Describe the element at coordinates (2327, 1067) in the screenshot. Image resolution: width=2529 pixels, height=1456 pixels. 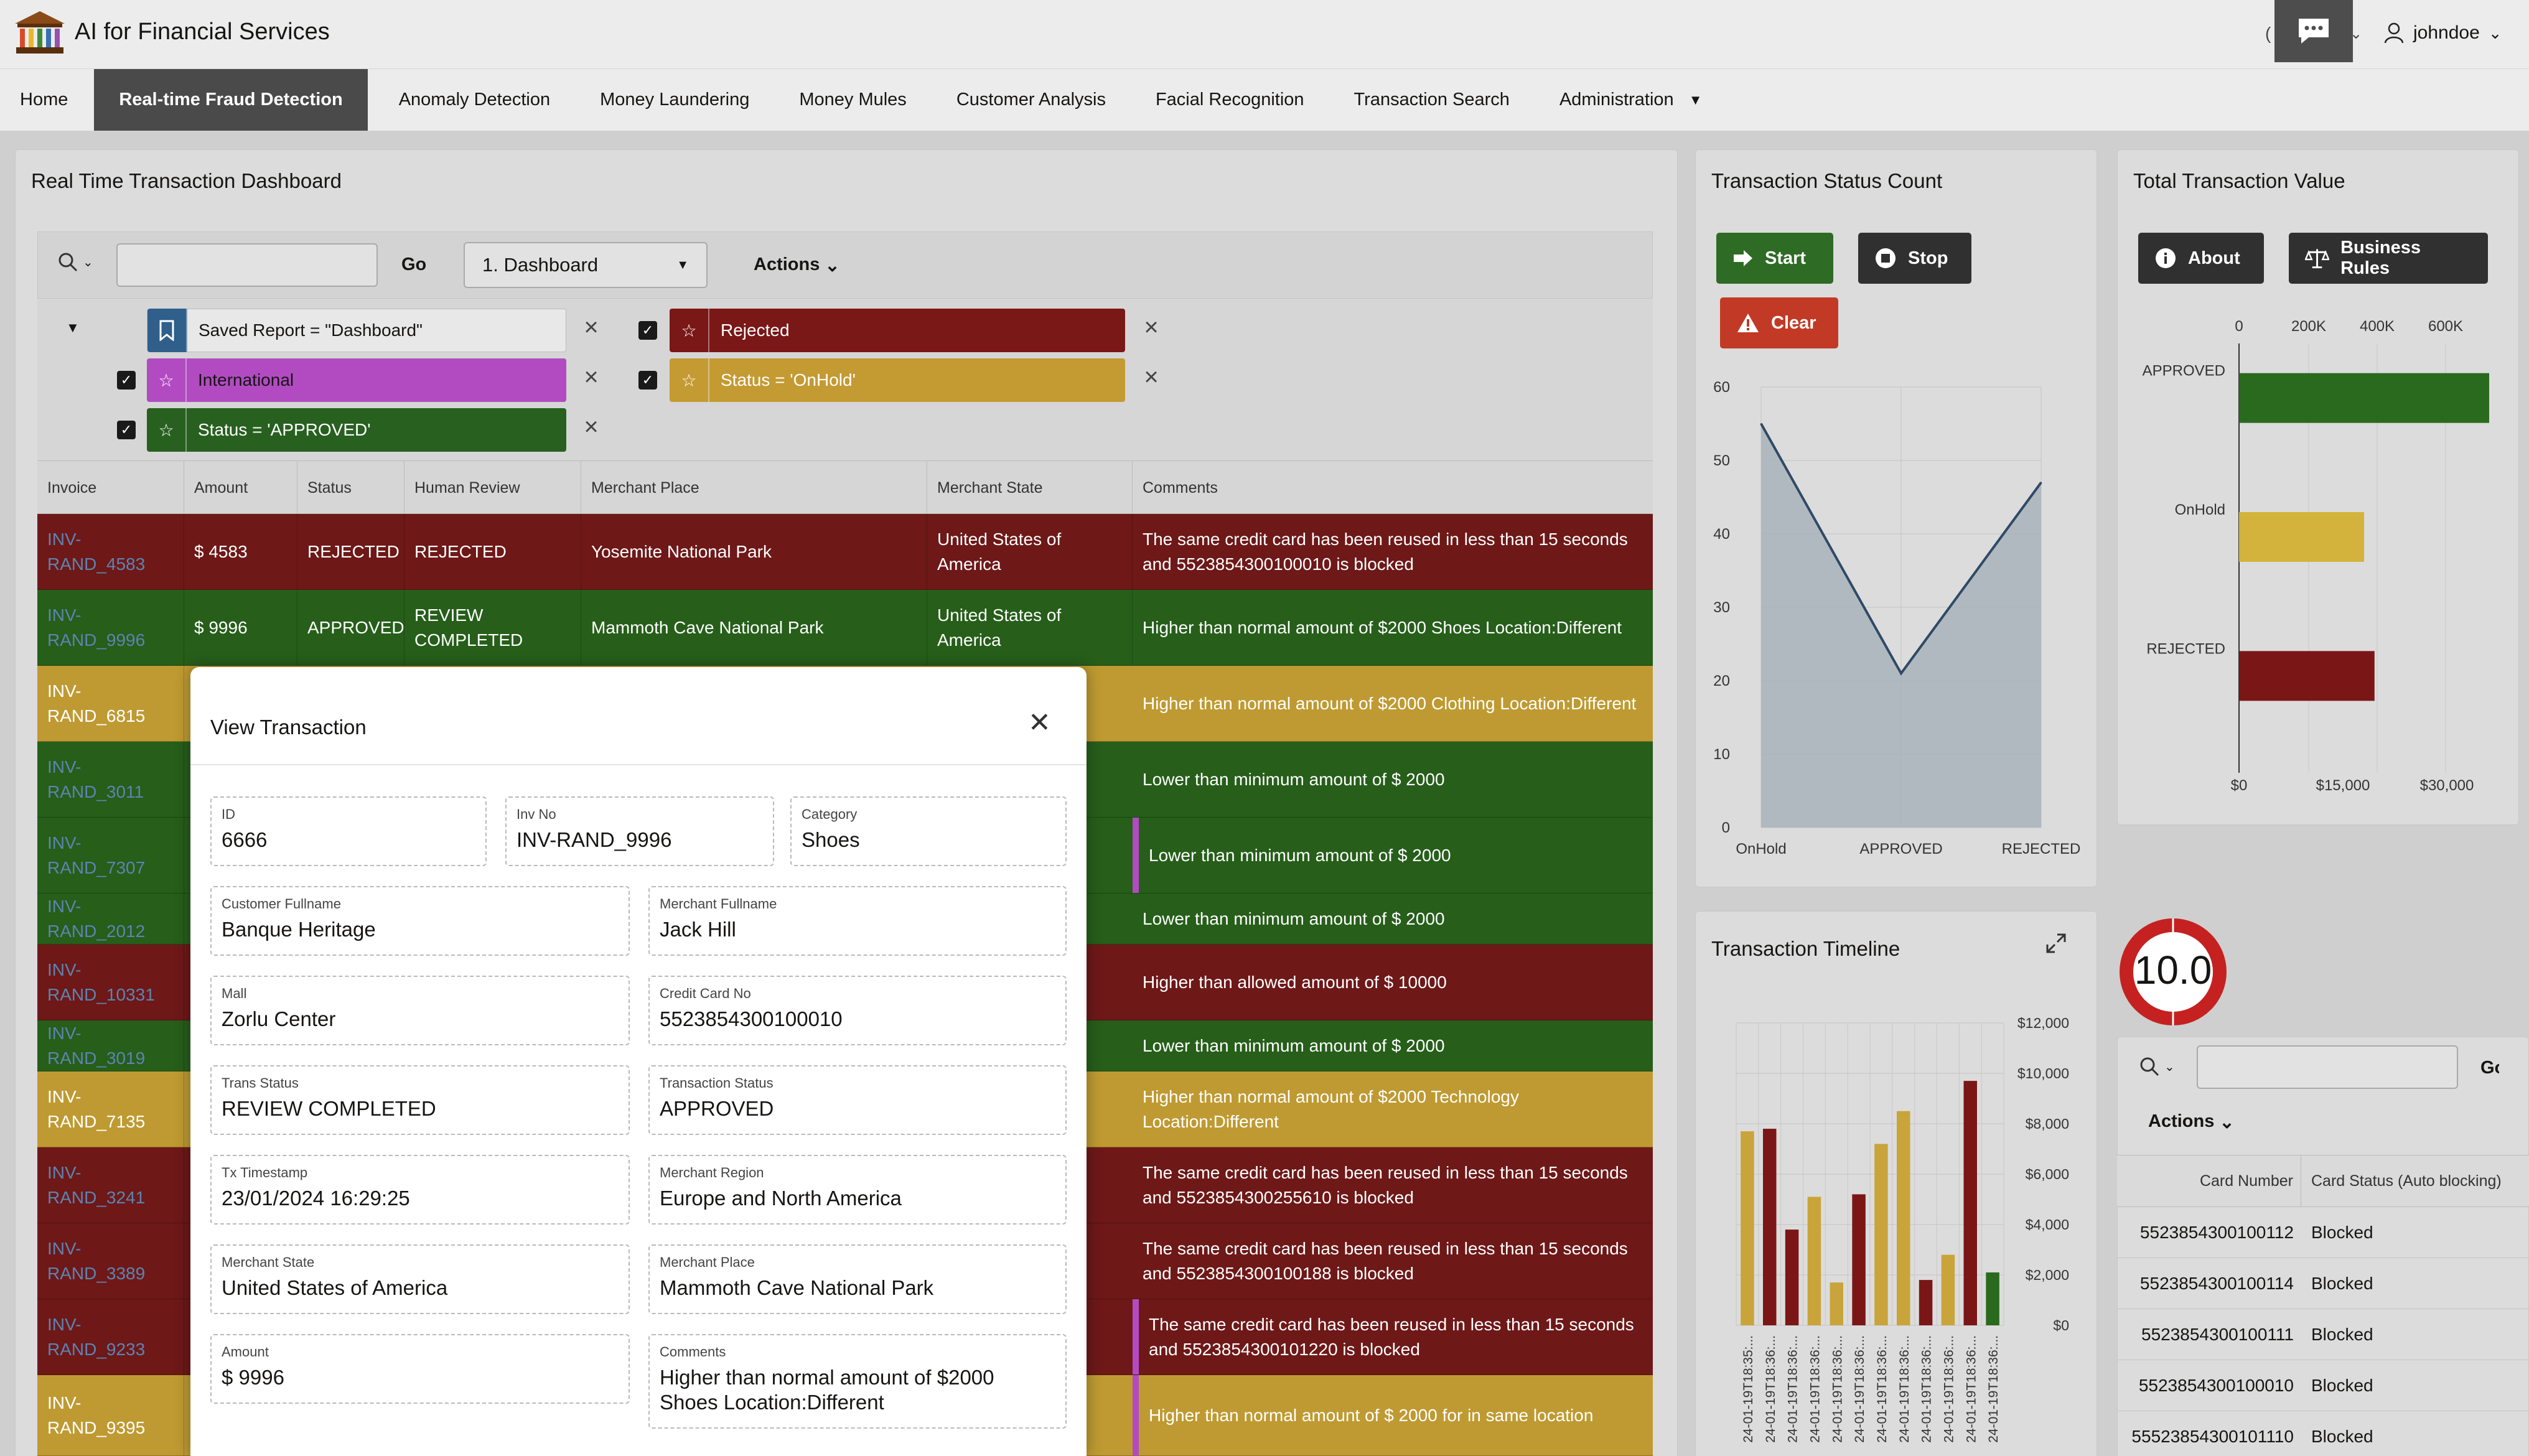
I see `cards-search-input` at that location.